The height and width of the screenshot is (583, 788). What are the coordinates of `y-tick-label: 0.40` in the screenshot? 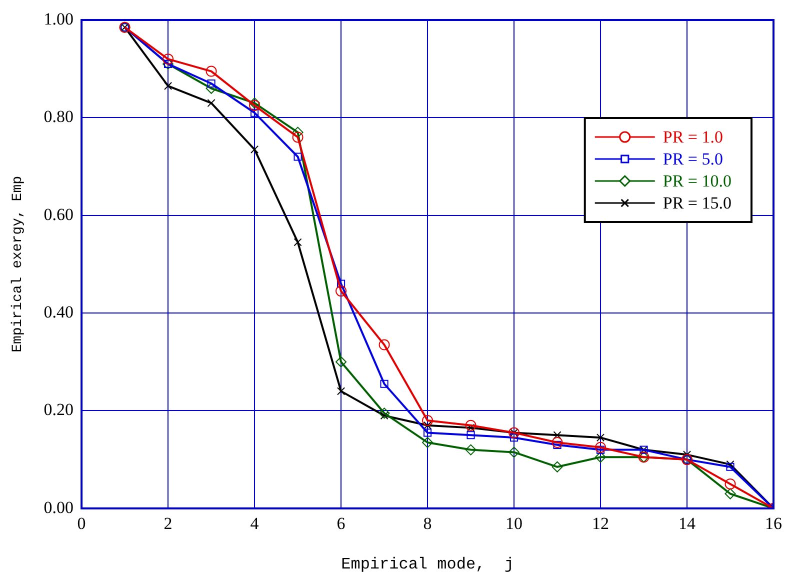 It's located at (59, 312).